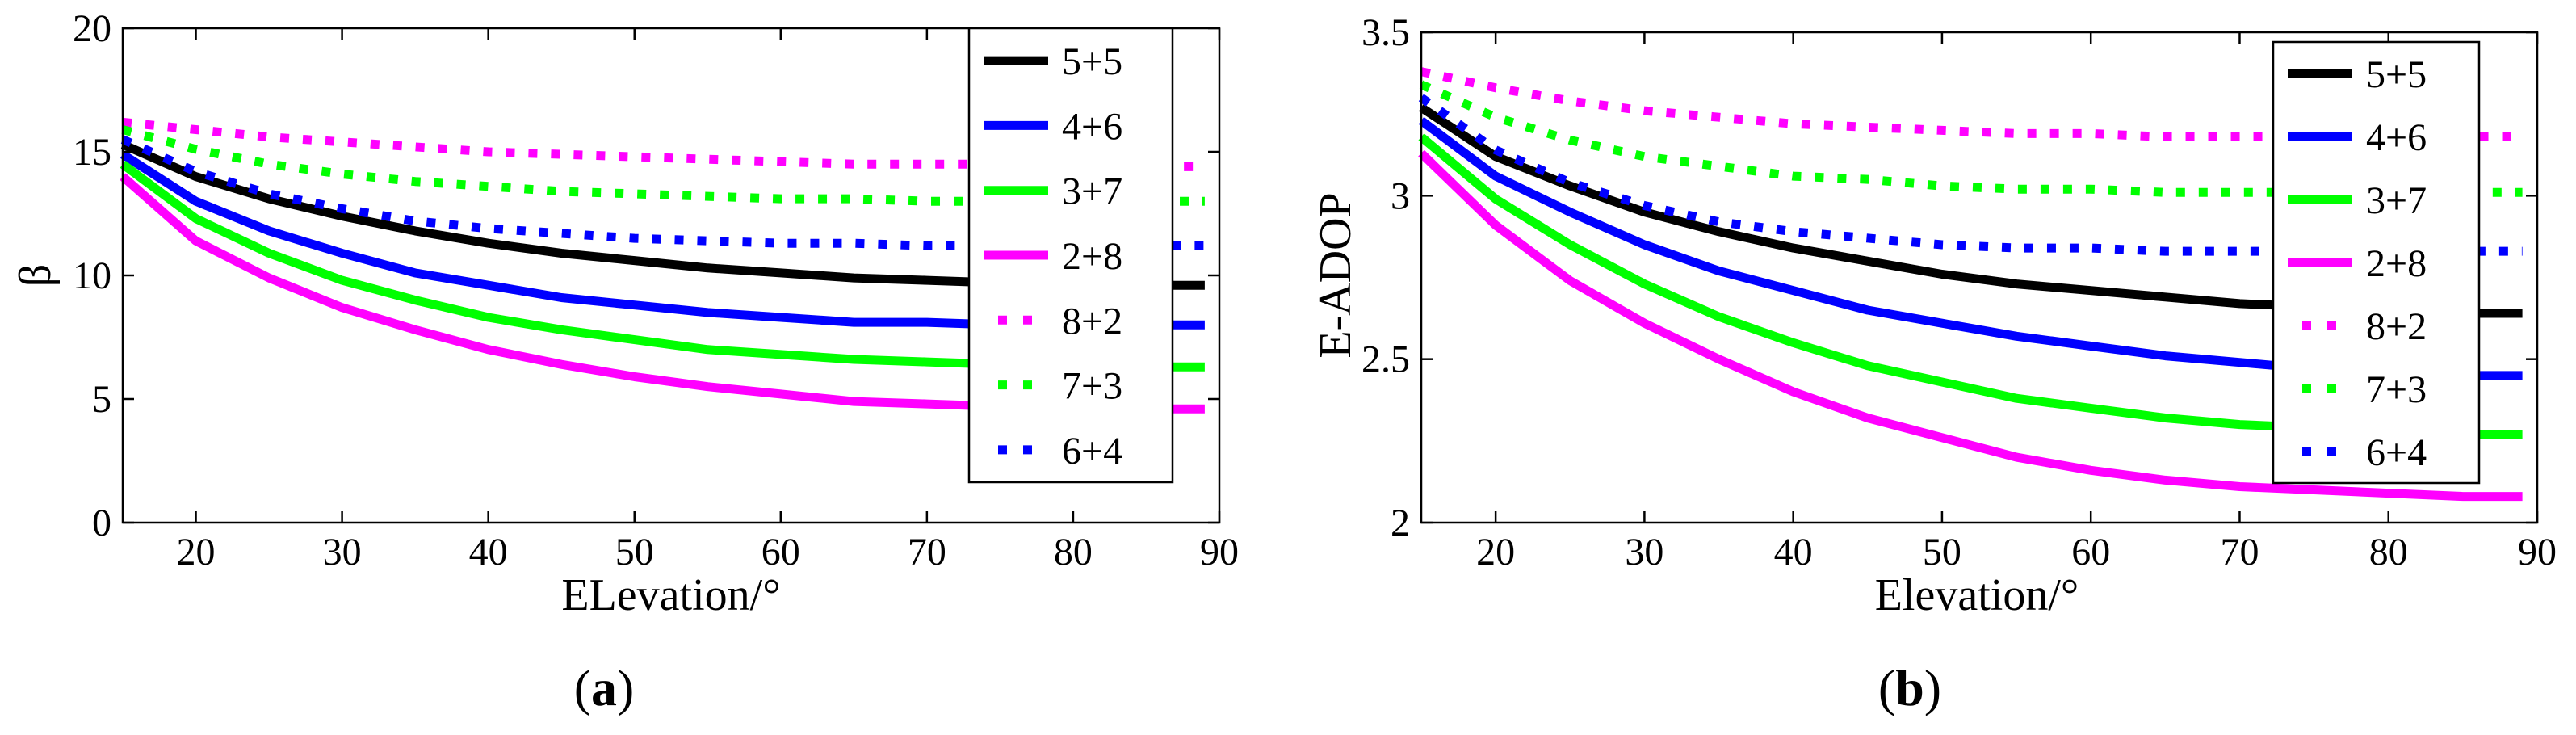  I want to click on y-tick-label: 20, so click(92, 28).